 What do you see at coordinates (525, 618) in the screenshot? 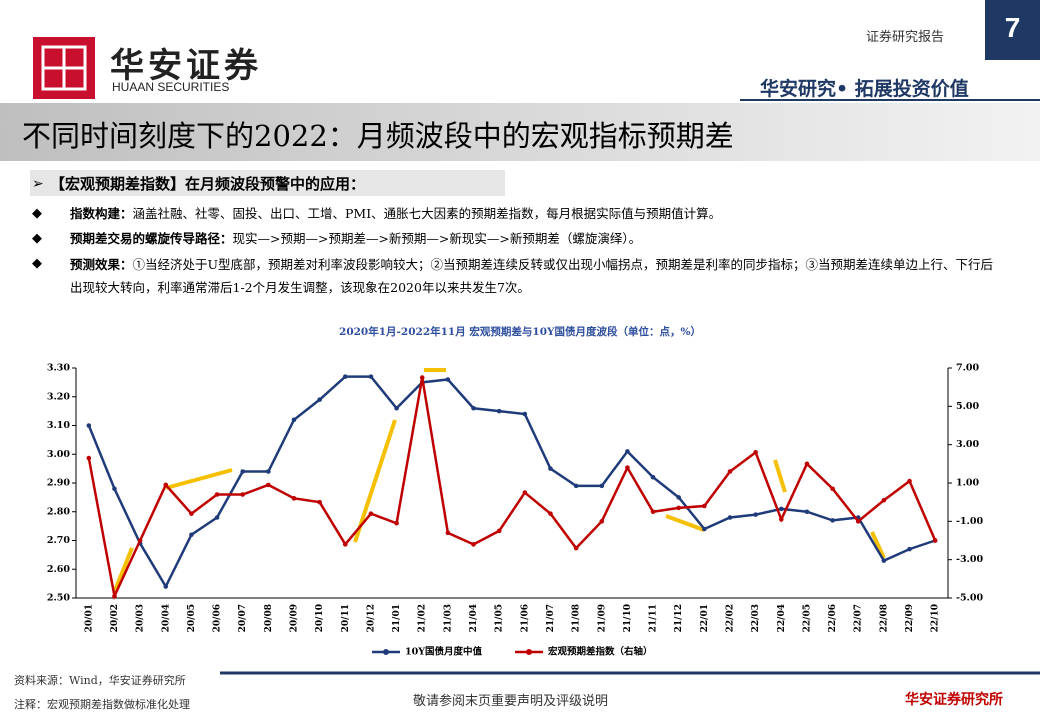
I see `x-tick-label: 21/06` at bounding box center [525, 618].